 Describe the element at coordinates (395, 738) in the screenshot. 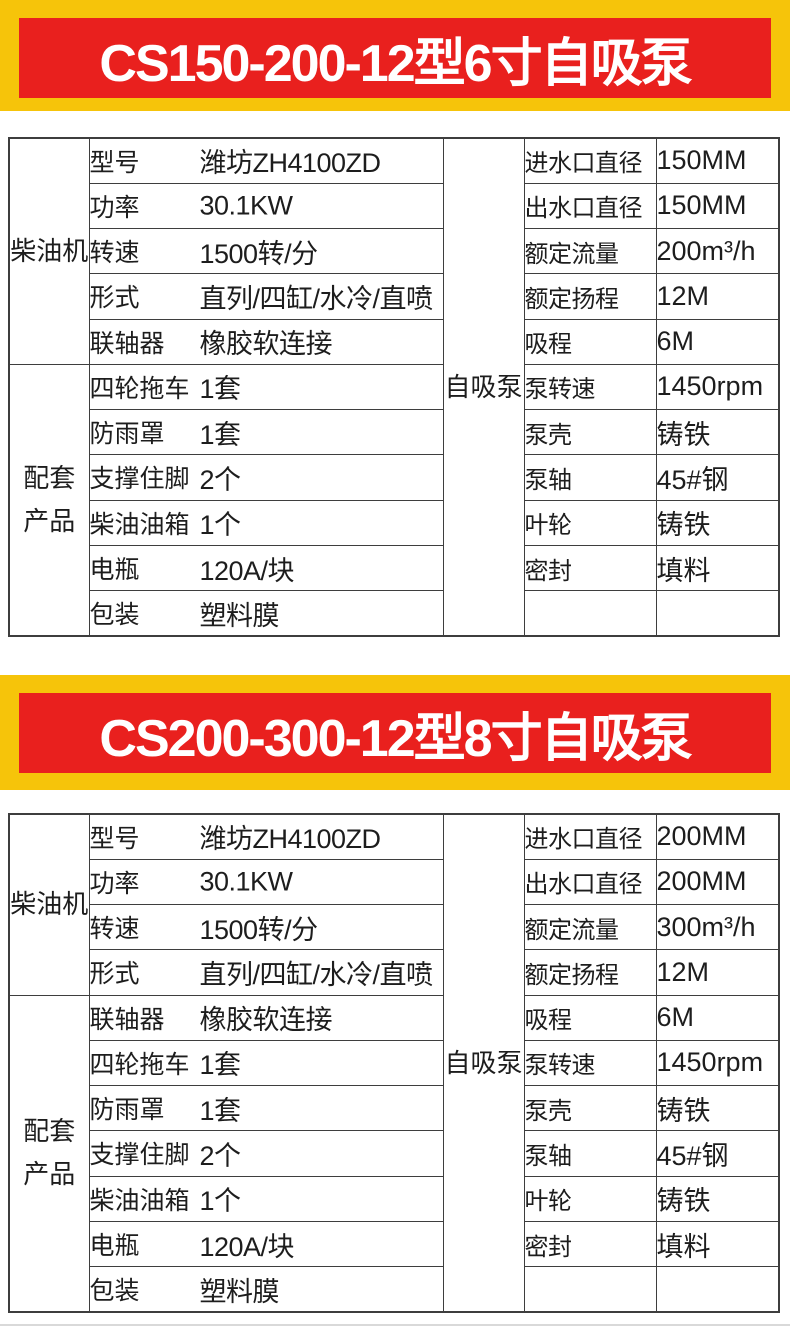

I see `banner-title-2: CS200-300-12型8寸自吸泵` at that location.